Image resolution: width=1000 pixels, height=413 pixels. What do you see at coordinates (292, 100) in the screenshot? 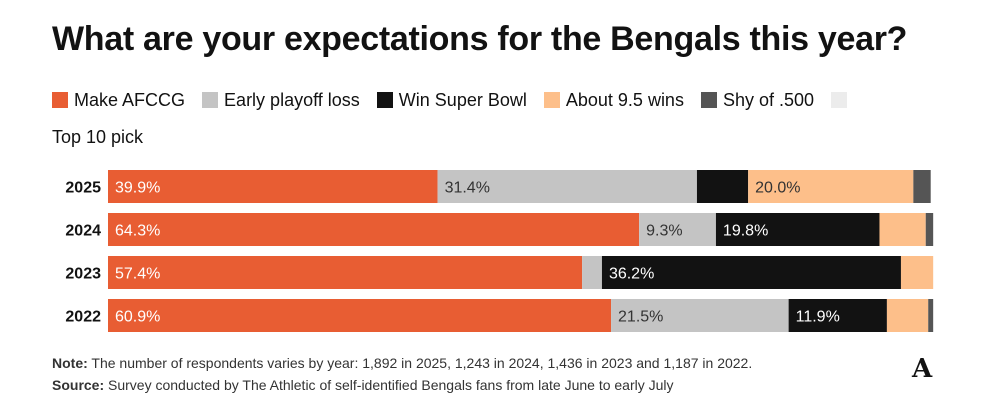
I see `legend-label: Early playoff loss` at bounding box center [292, 100].